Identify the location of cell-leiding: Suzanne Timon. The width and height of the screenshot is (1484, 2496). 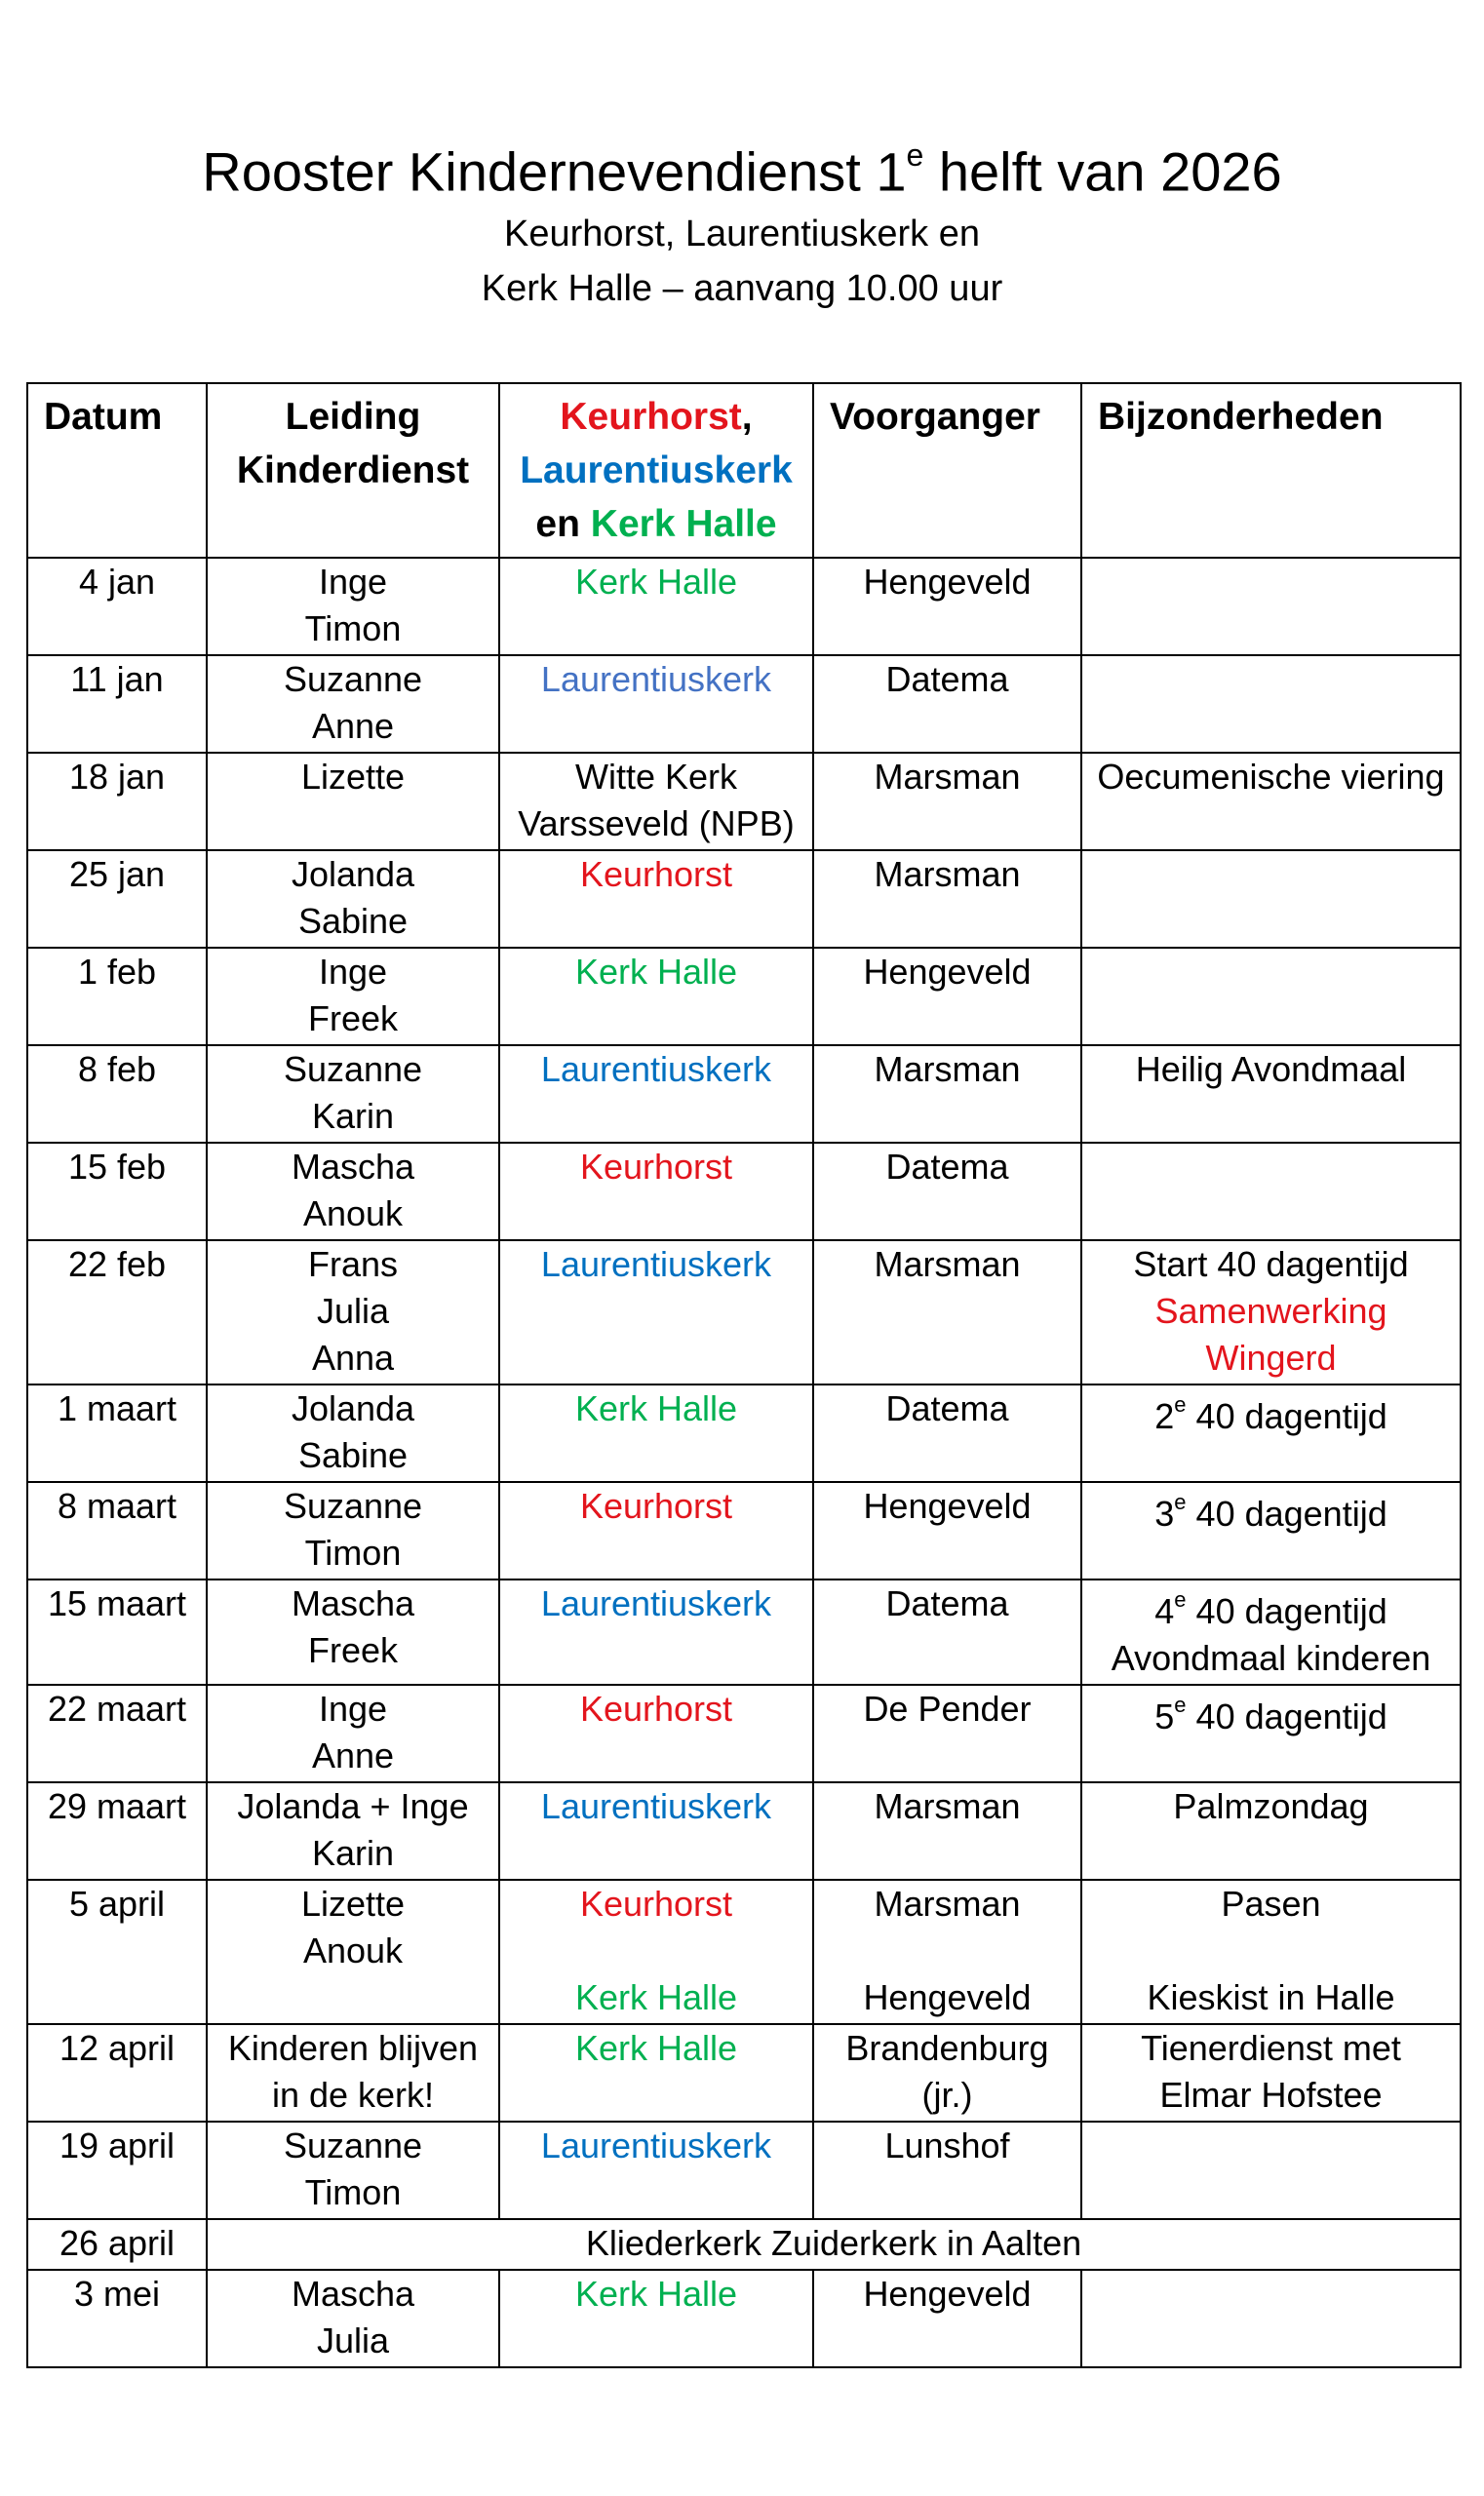
(353, 1530).